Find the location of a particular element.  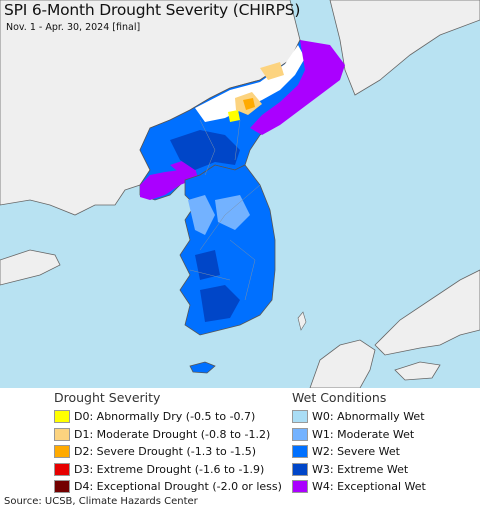

legend-item-w0: W0: Abnormally Wet is located at coordinates (359, 417).